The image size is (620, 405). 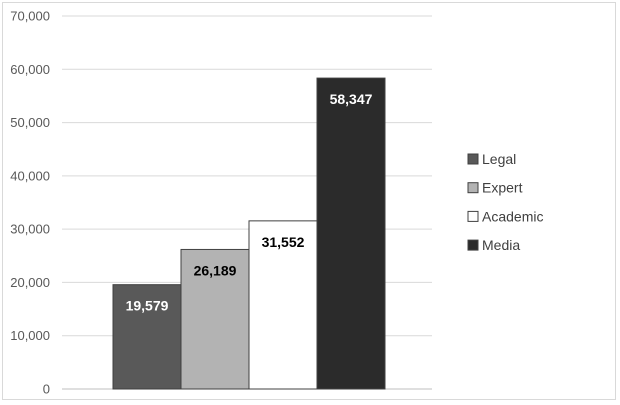 I want to click on bar-media, so click(x=351, y=233).